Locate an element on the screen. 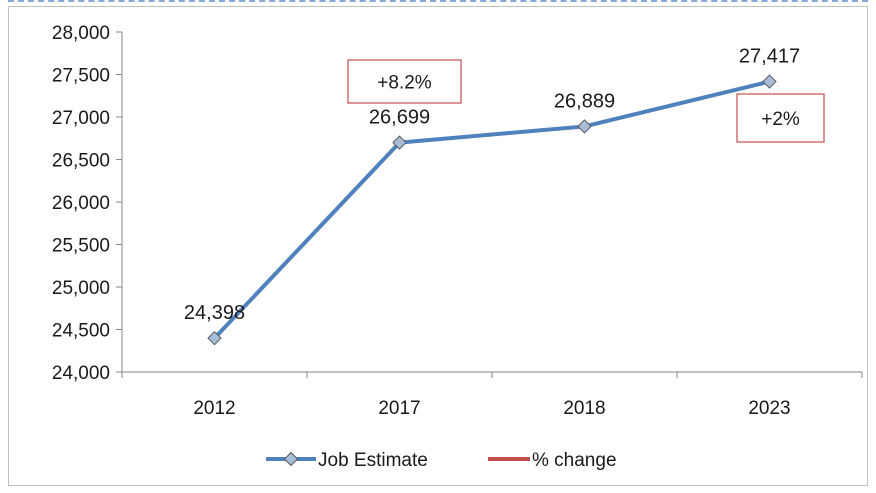 This screenshot has height=493, width=876. annotations: +8.2% +2% is located at coordinates (586, 101).